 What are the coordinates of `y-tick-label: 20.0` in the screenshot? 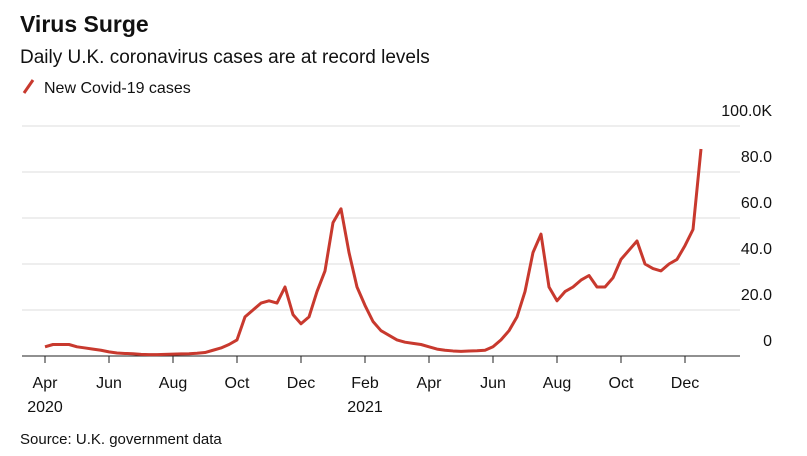 It's located at (756, 295).